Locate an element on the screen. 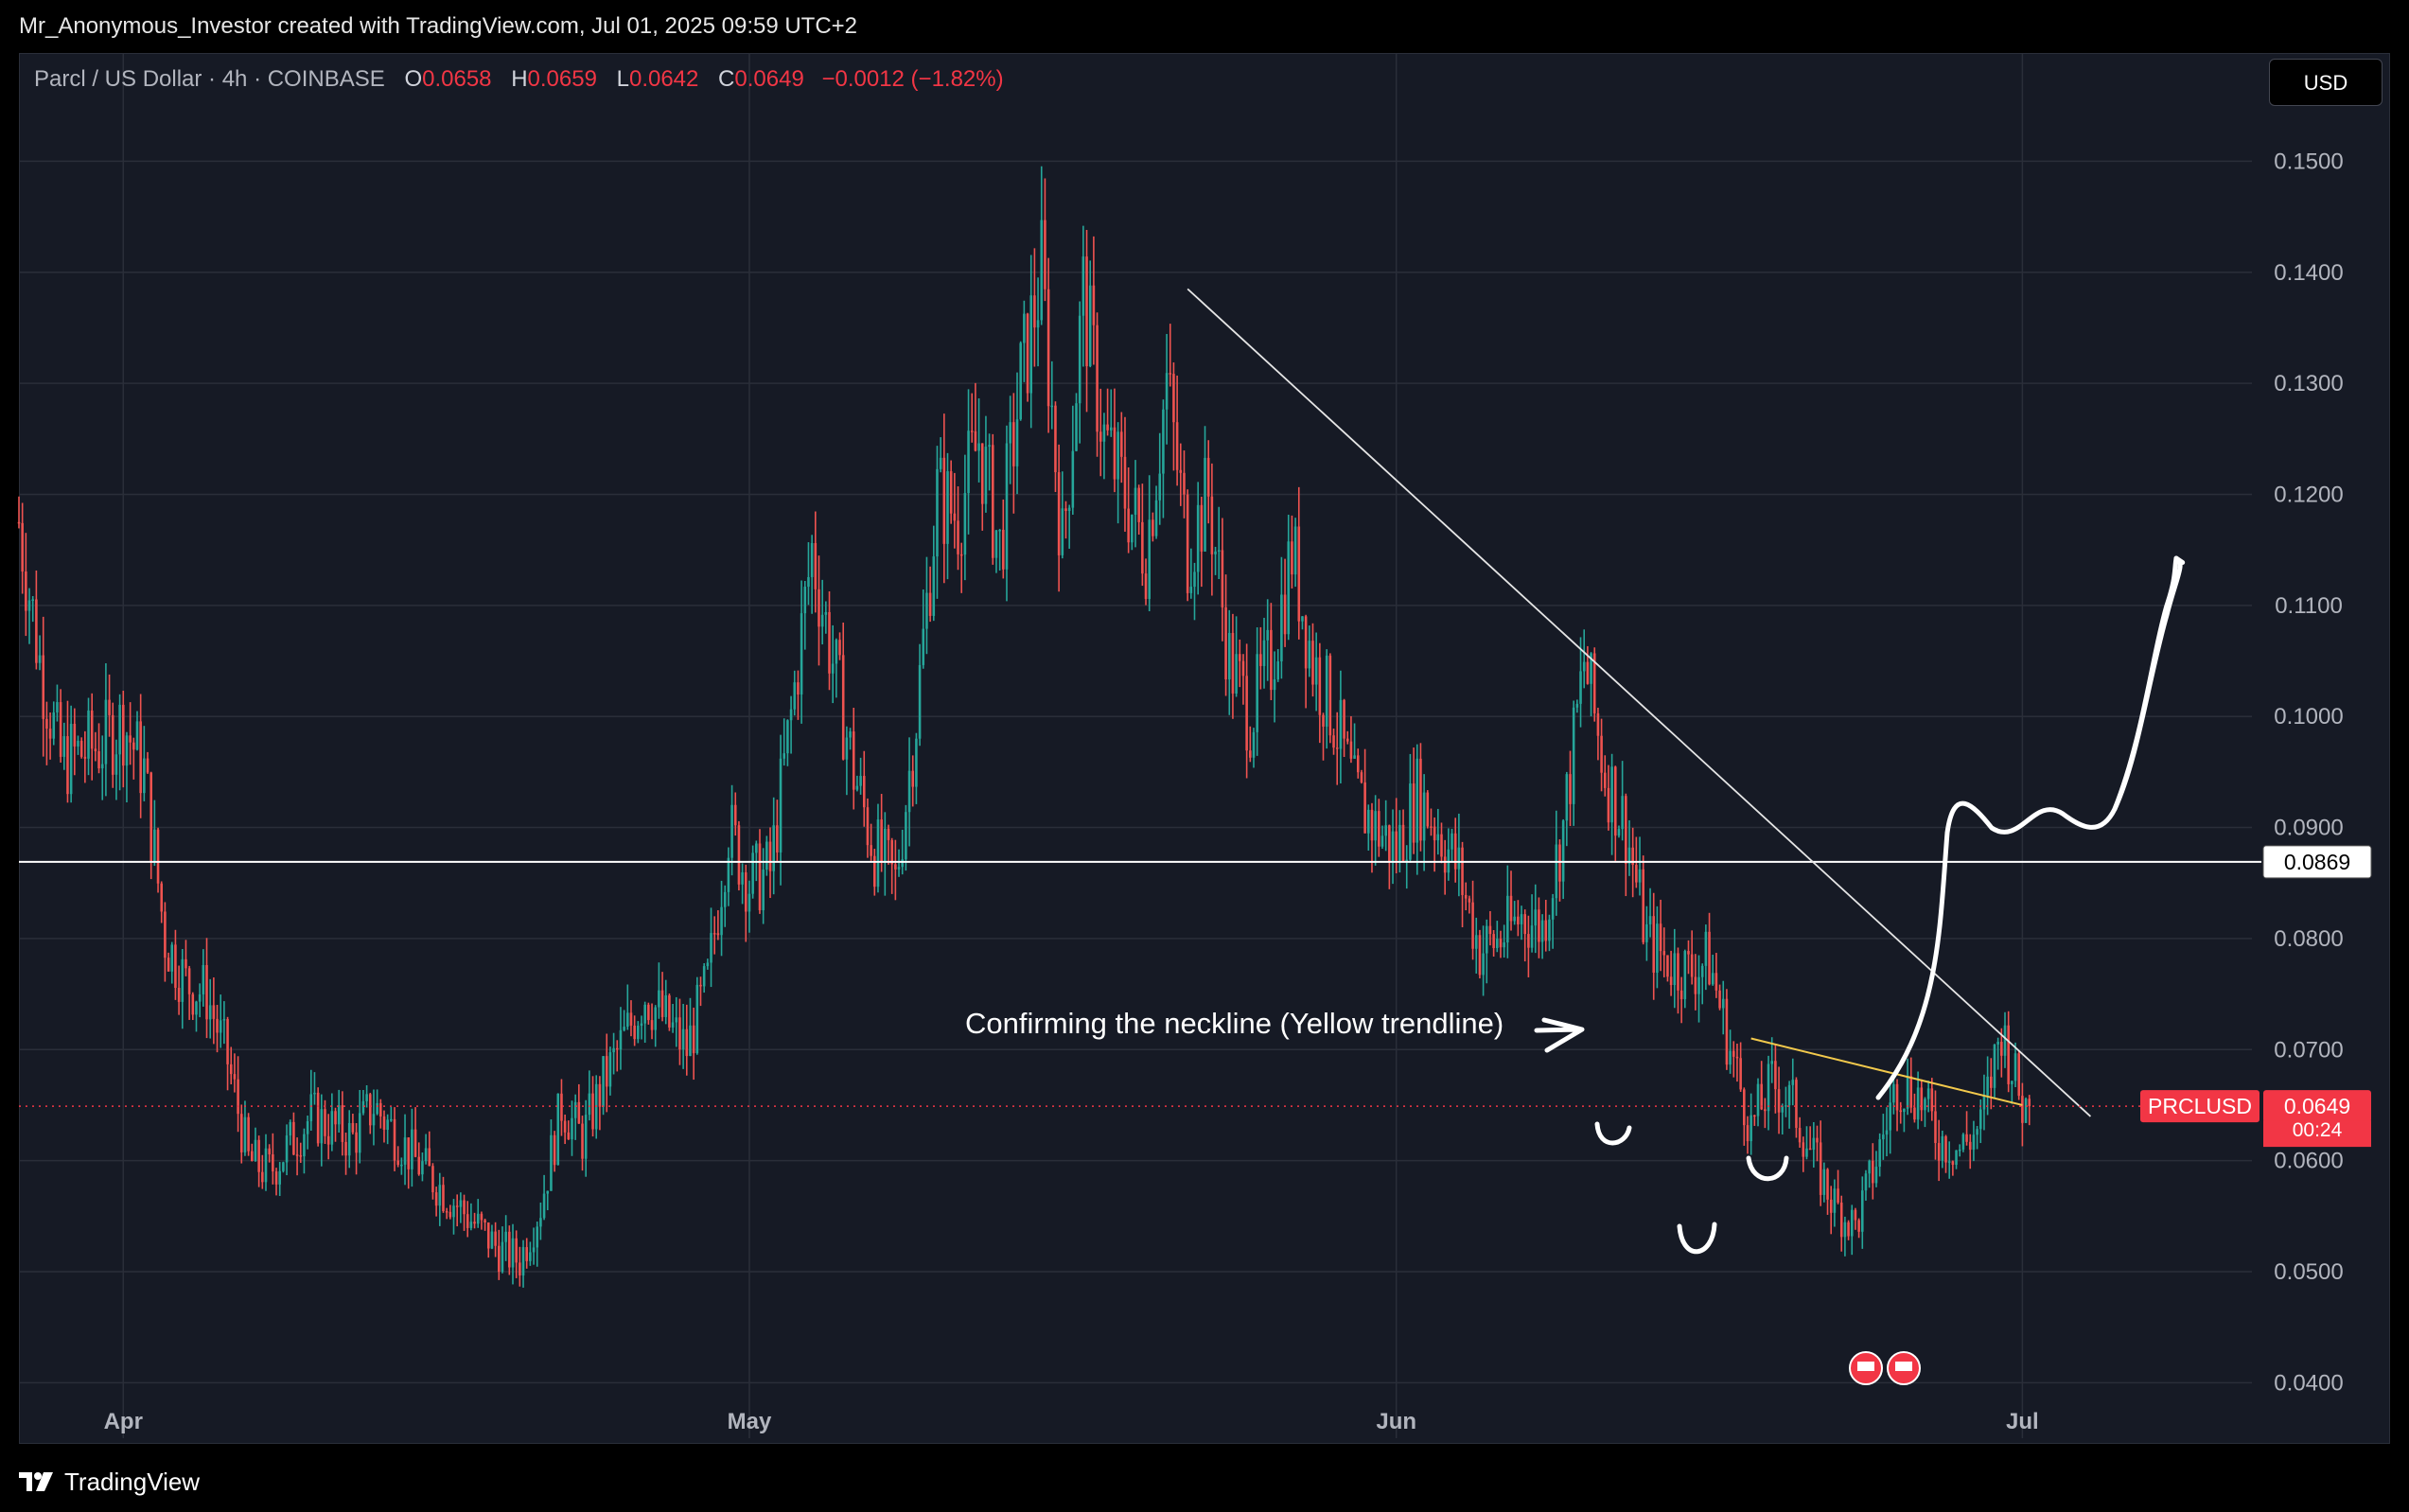  right-shoulder-mark is located at coordinates (1767, 1168).